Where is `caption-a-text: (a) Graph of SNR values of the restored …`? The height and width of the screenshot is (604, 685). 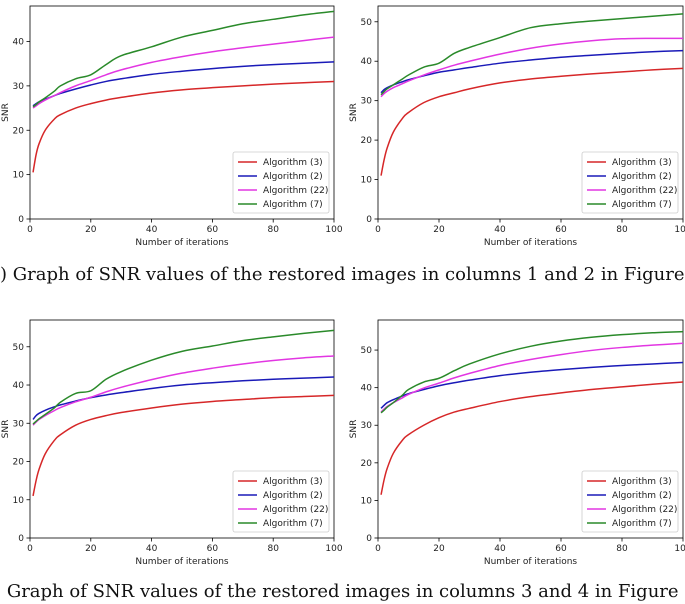 caption-a-text: (a) Graph of SNR values of the restored … is located at coordinates (342, 274).